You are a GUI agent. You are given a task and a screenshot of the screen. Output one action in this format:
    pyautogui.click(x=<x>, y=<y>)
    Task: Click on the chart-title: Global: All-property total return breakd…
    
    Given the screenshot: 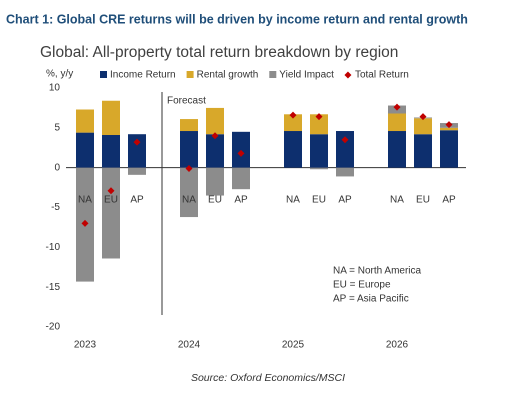 What is the action you would take?
    pyautogui.click(x=219, y=52)
    